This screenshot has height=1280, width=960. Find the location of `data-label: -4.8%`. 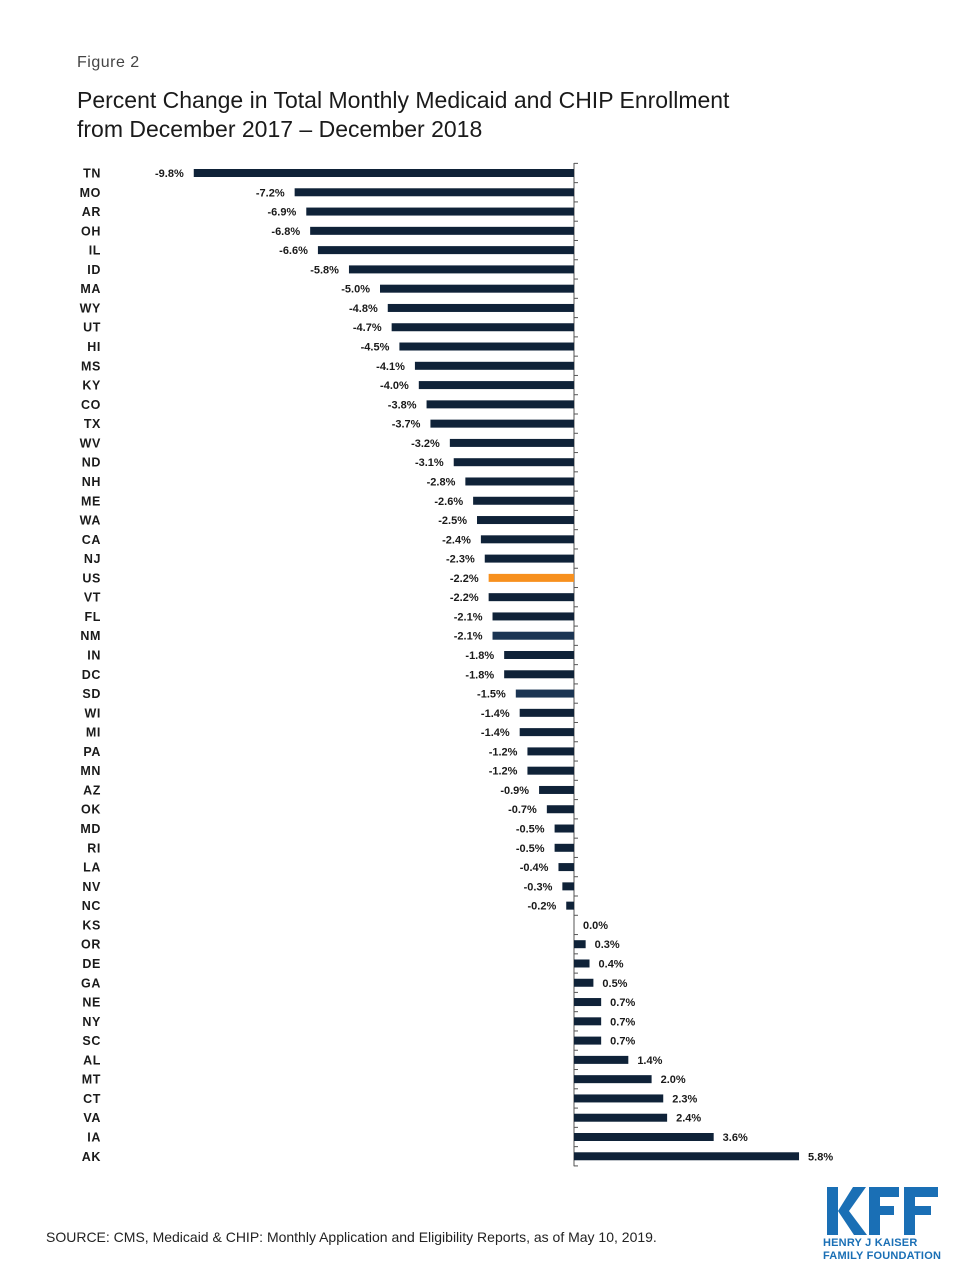

data-label: -4.8% is located at coordinates (363, 309).